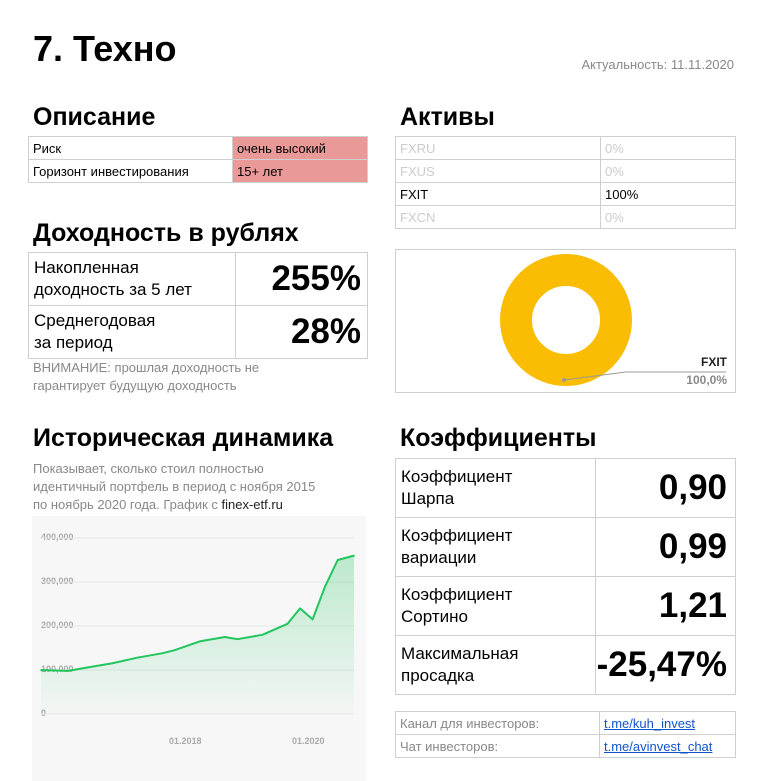  Describe the element at coordinates (95, 320) in the screenshot. I see `return-label-line: Среднегодовая` at that location.